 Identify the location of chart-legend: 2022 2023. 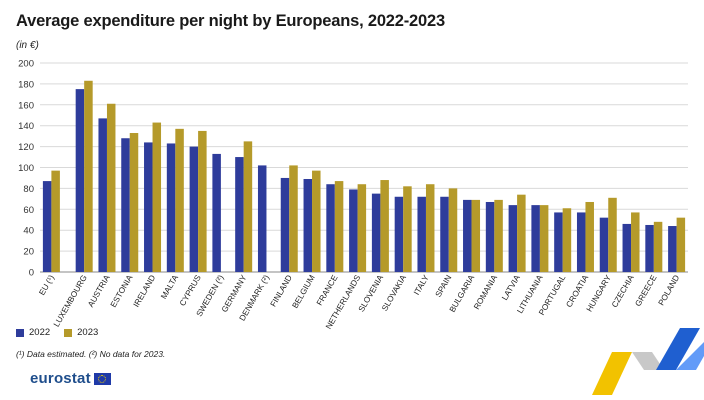
(64, 332).